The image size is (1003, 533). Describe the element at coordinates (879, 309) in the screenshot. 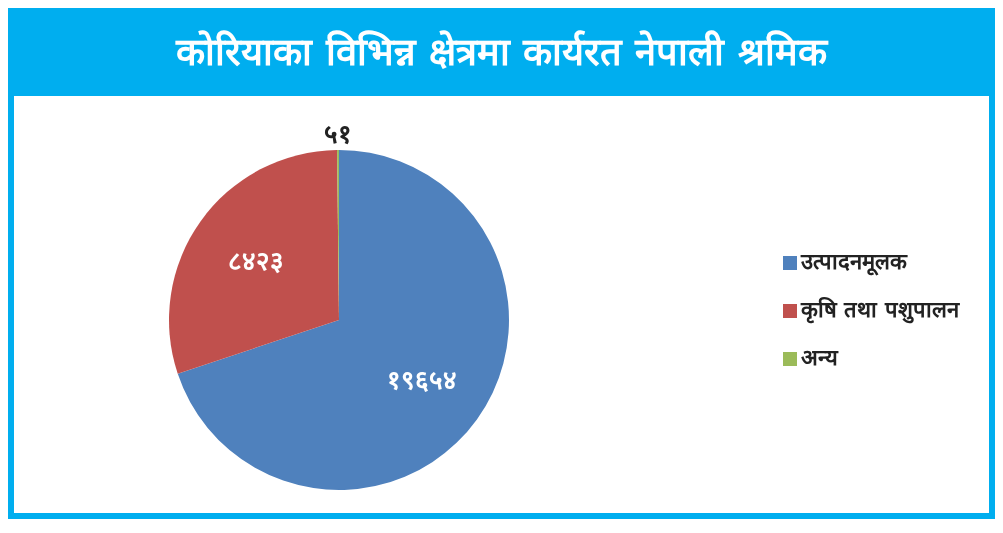

I see `legend-label: कृषि तथा पशुपालन` at that location.